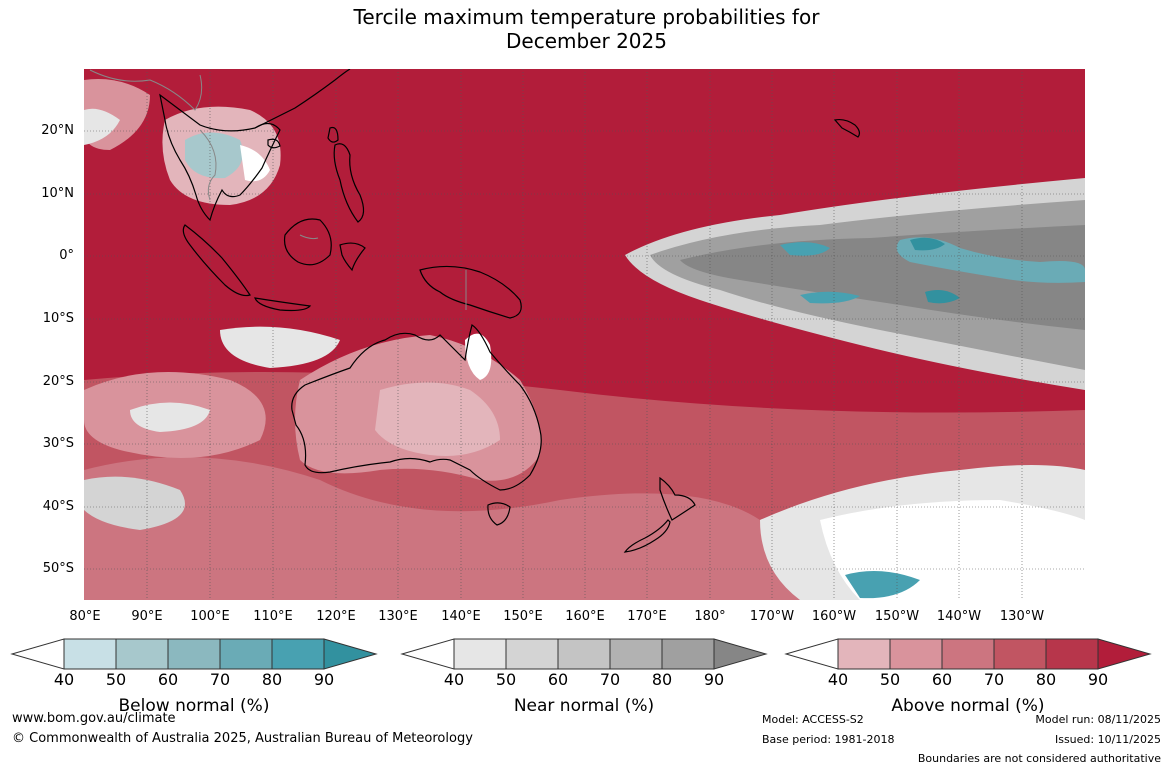 The width and height of the screenshot is (1173, 770). I want to click on colorbar-below-normal, so click(194, 654).